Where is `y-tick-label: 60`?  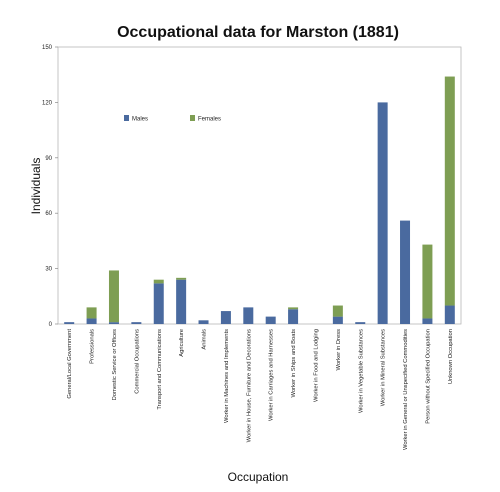 y-tick-label: 60 is located at coordinates (48, 214).